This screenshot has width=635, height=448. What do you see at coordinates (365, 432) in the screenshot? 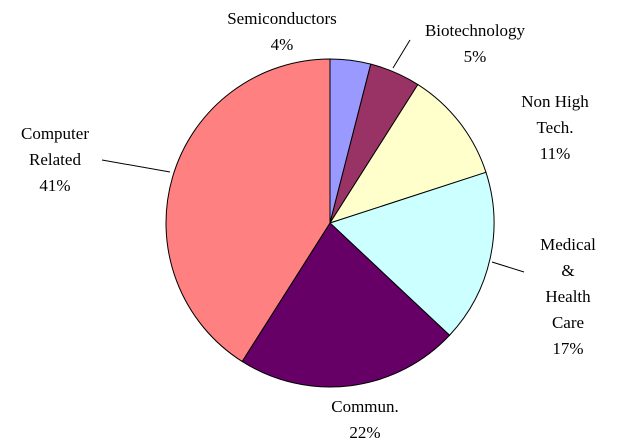
I see `value-label: 22%` at bounding box center [365, 432].